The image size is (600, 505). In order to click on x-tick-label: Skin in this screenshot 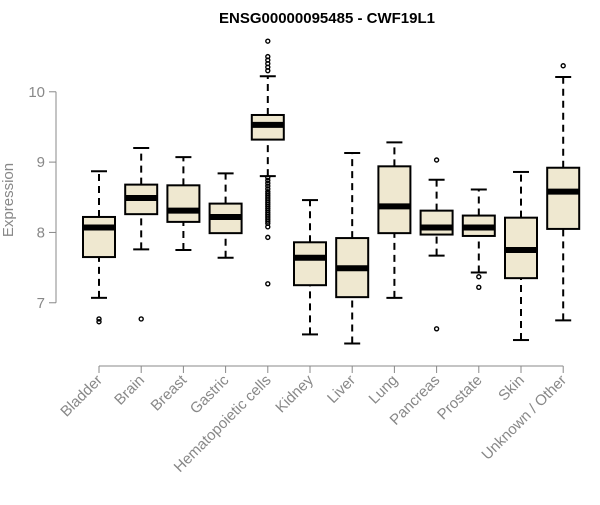, I will do `click(511, 388)`.